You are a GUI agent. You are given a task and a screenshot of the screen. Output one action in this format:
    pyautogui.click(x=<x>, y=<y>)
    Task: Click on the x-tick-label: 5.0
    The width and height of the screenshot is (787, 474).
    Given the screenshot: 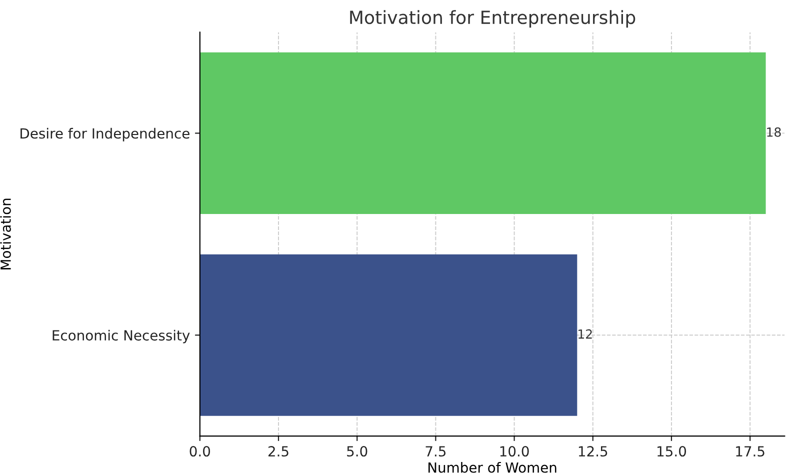 What is the action you would take?
    pyautogui.click(x=357, y=451)
    